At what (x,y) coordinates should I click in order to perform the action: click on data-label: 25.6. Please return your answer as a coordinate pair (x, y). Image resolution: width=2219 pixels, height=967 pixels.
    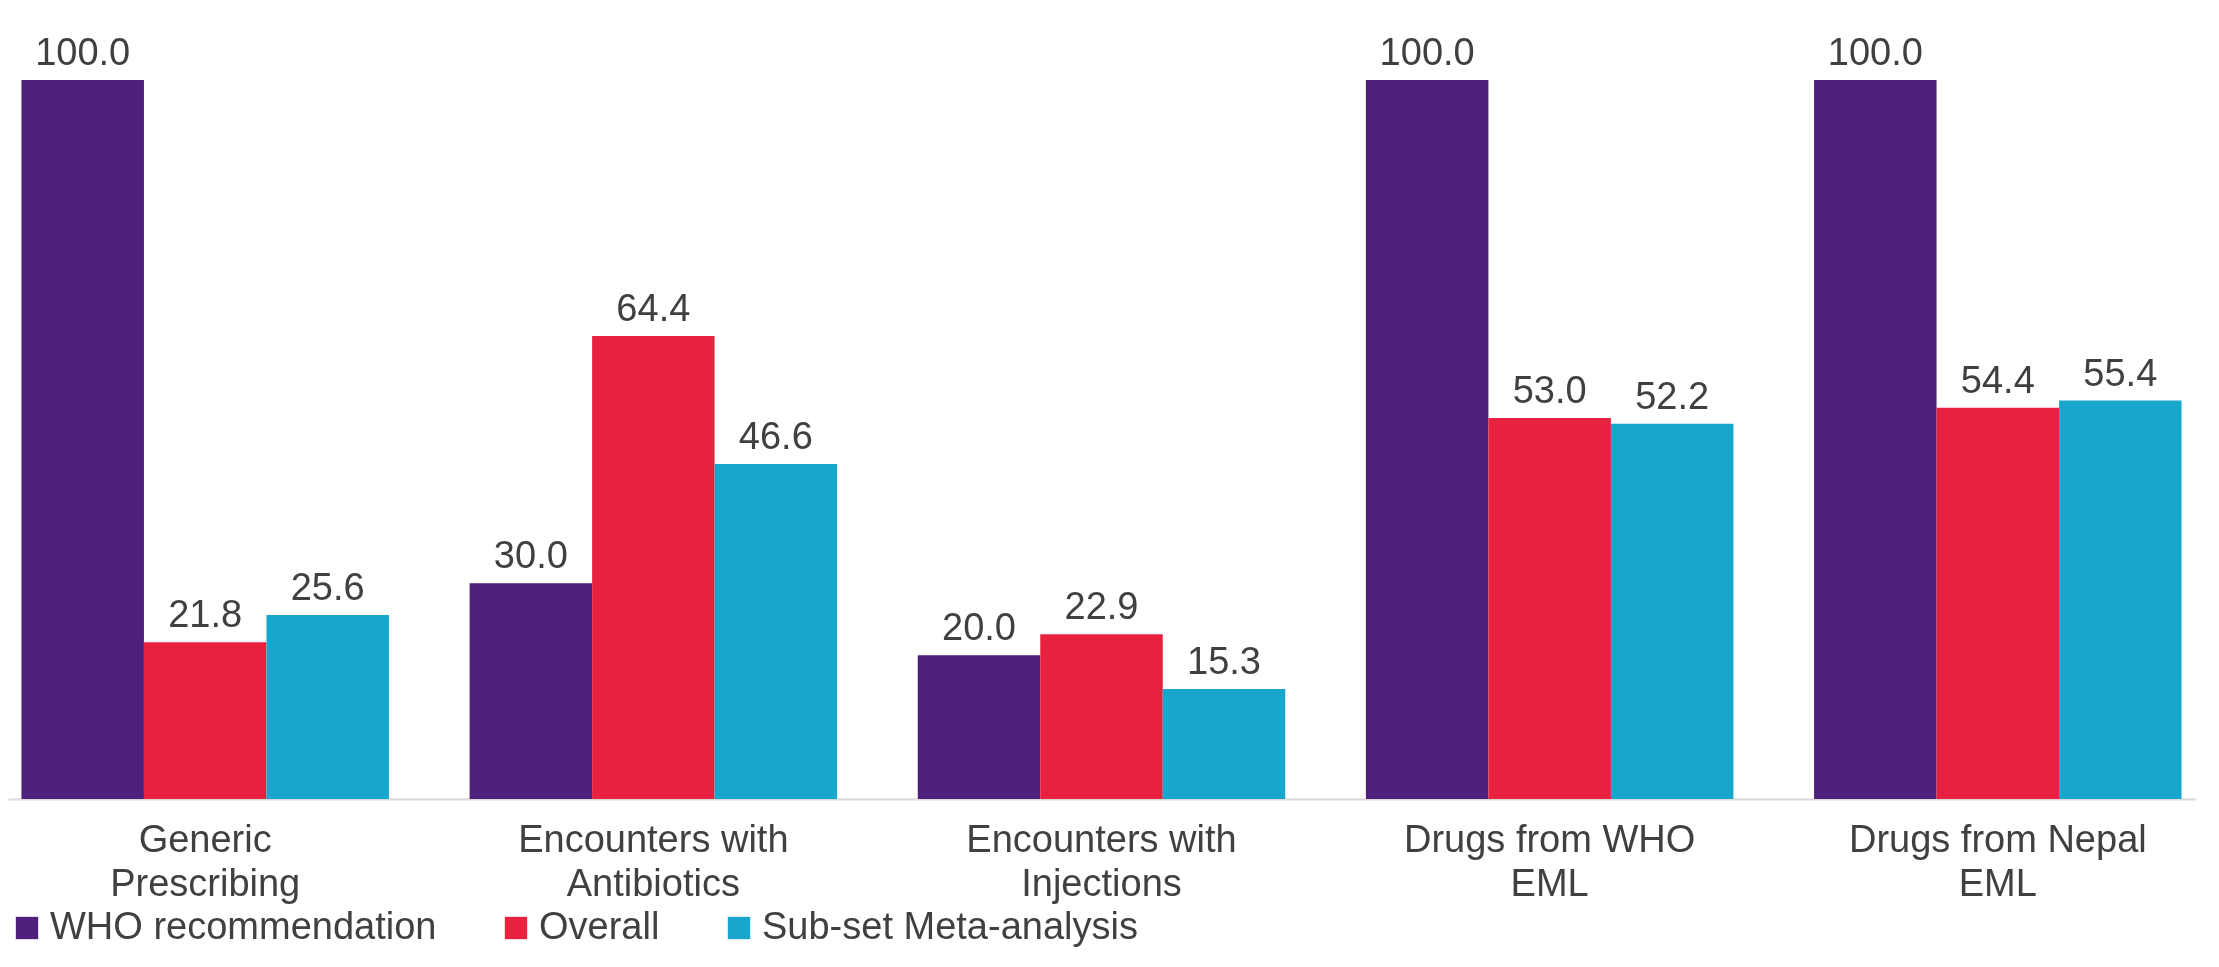
    Looking at the image, I should click on (327, 586).